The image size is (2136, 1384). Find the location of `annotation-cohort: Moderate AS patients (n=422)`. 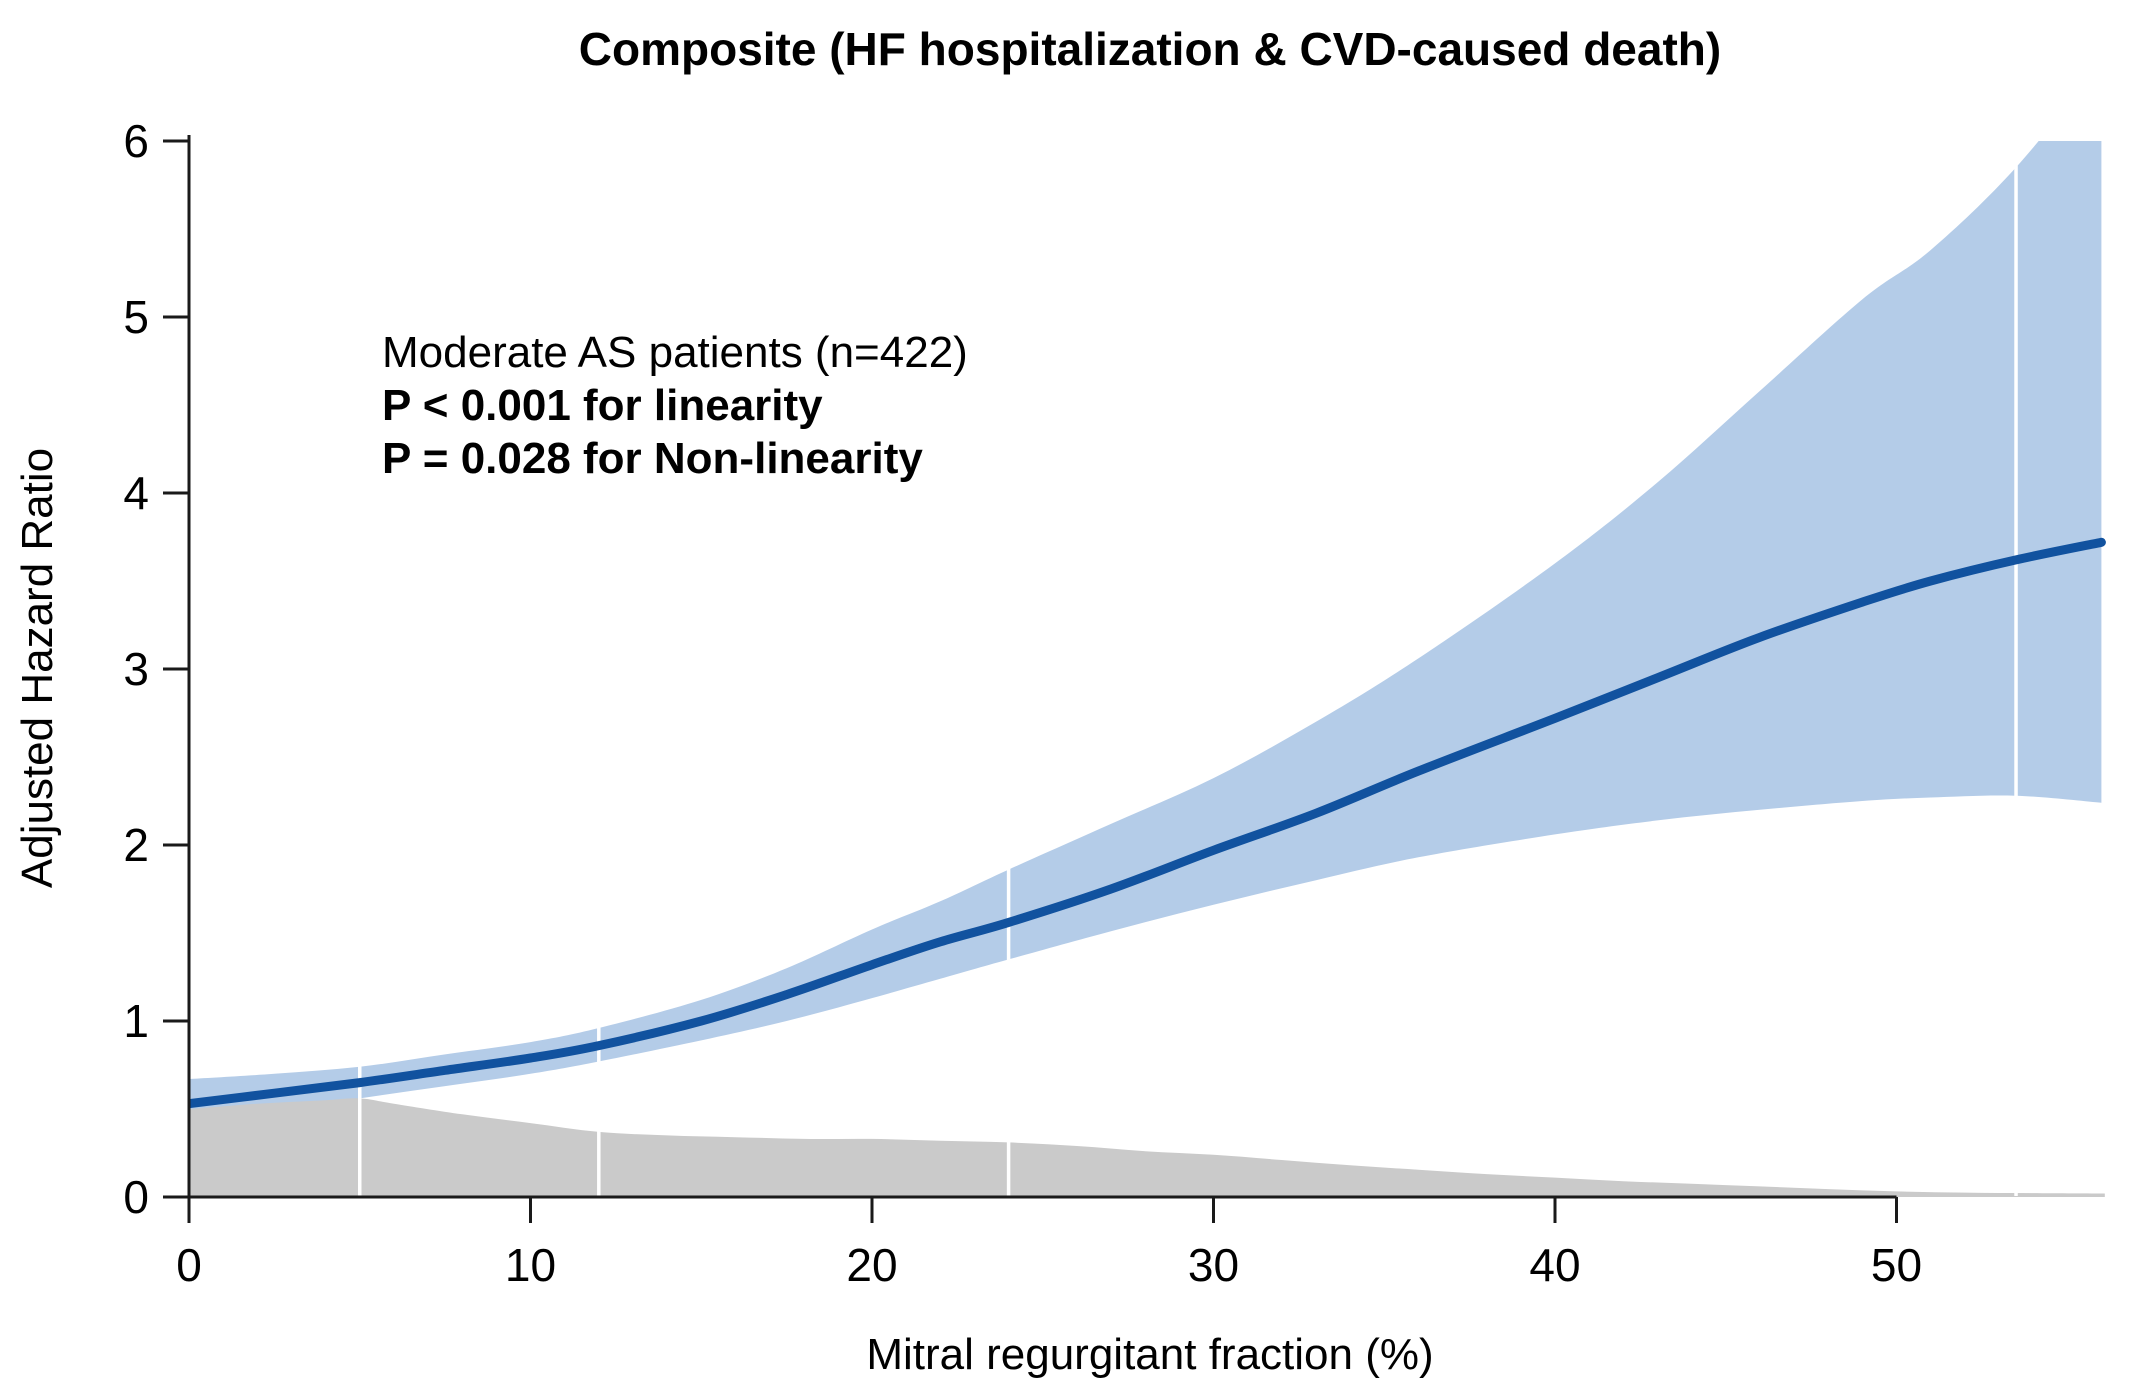

annotation-cohort: Moderate AS patients (n=422) is located at coordinates (675, 352).